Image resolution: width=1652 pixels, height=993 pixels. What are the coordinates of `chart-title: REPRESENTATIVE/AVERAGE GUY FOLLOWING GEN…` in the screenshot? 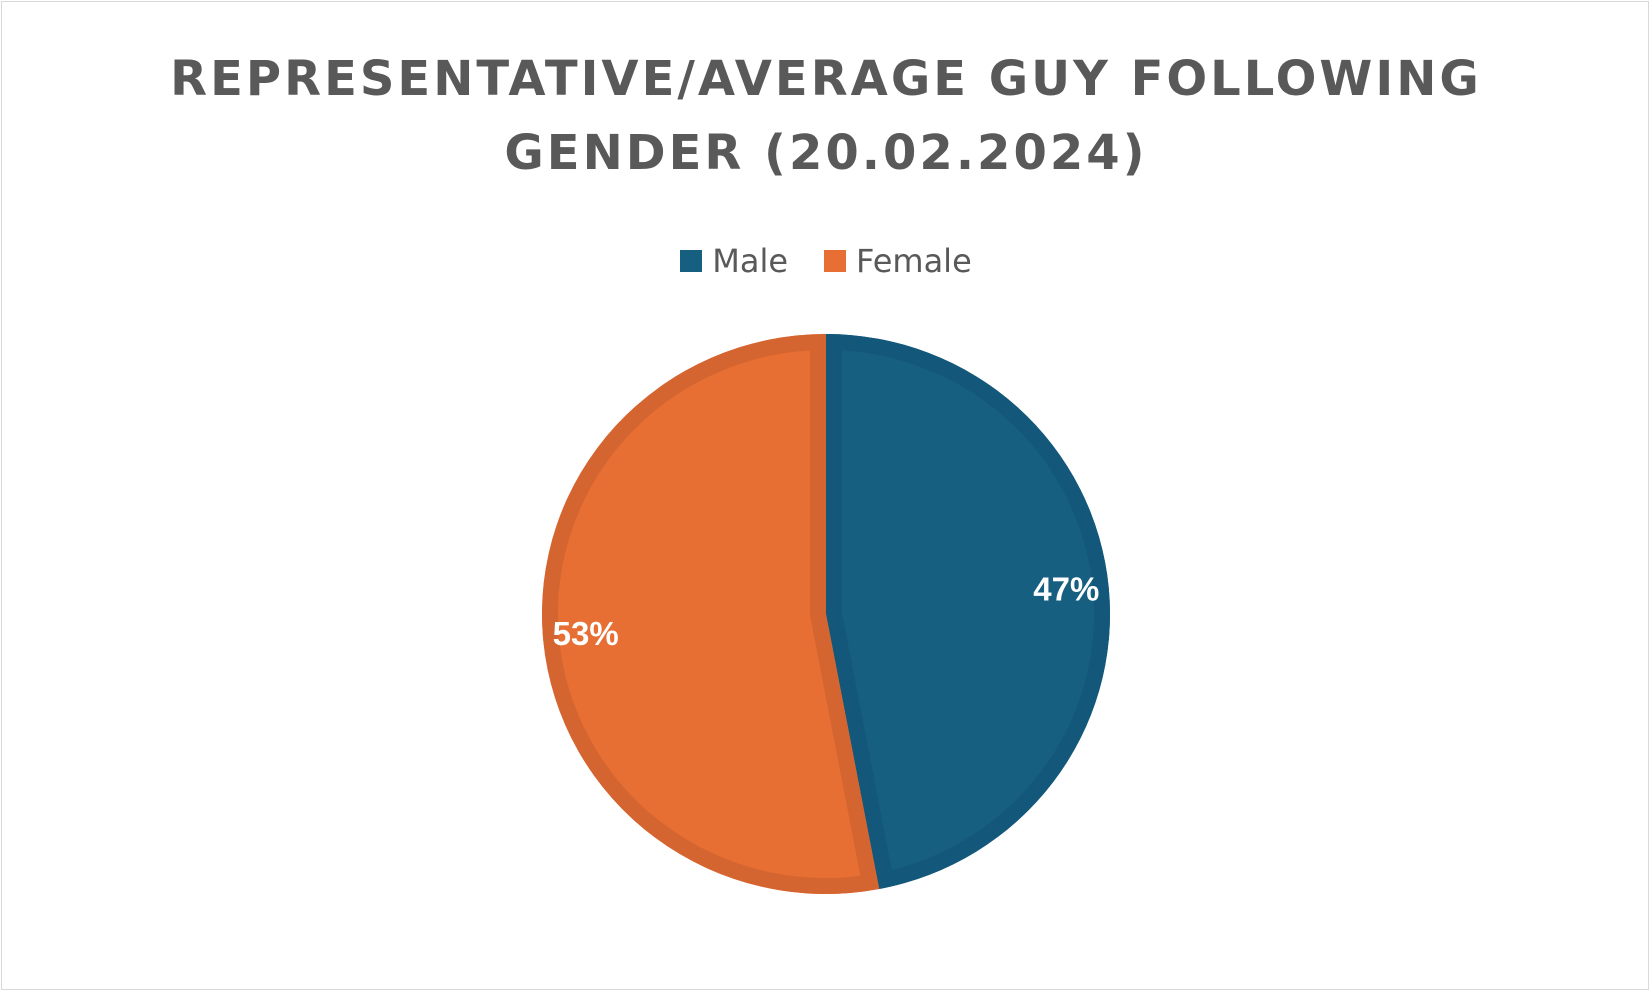 It's located at (826, 116).